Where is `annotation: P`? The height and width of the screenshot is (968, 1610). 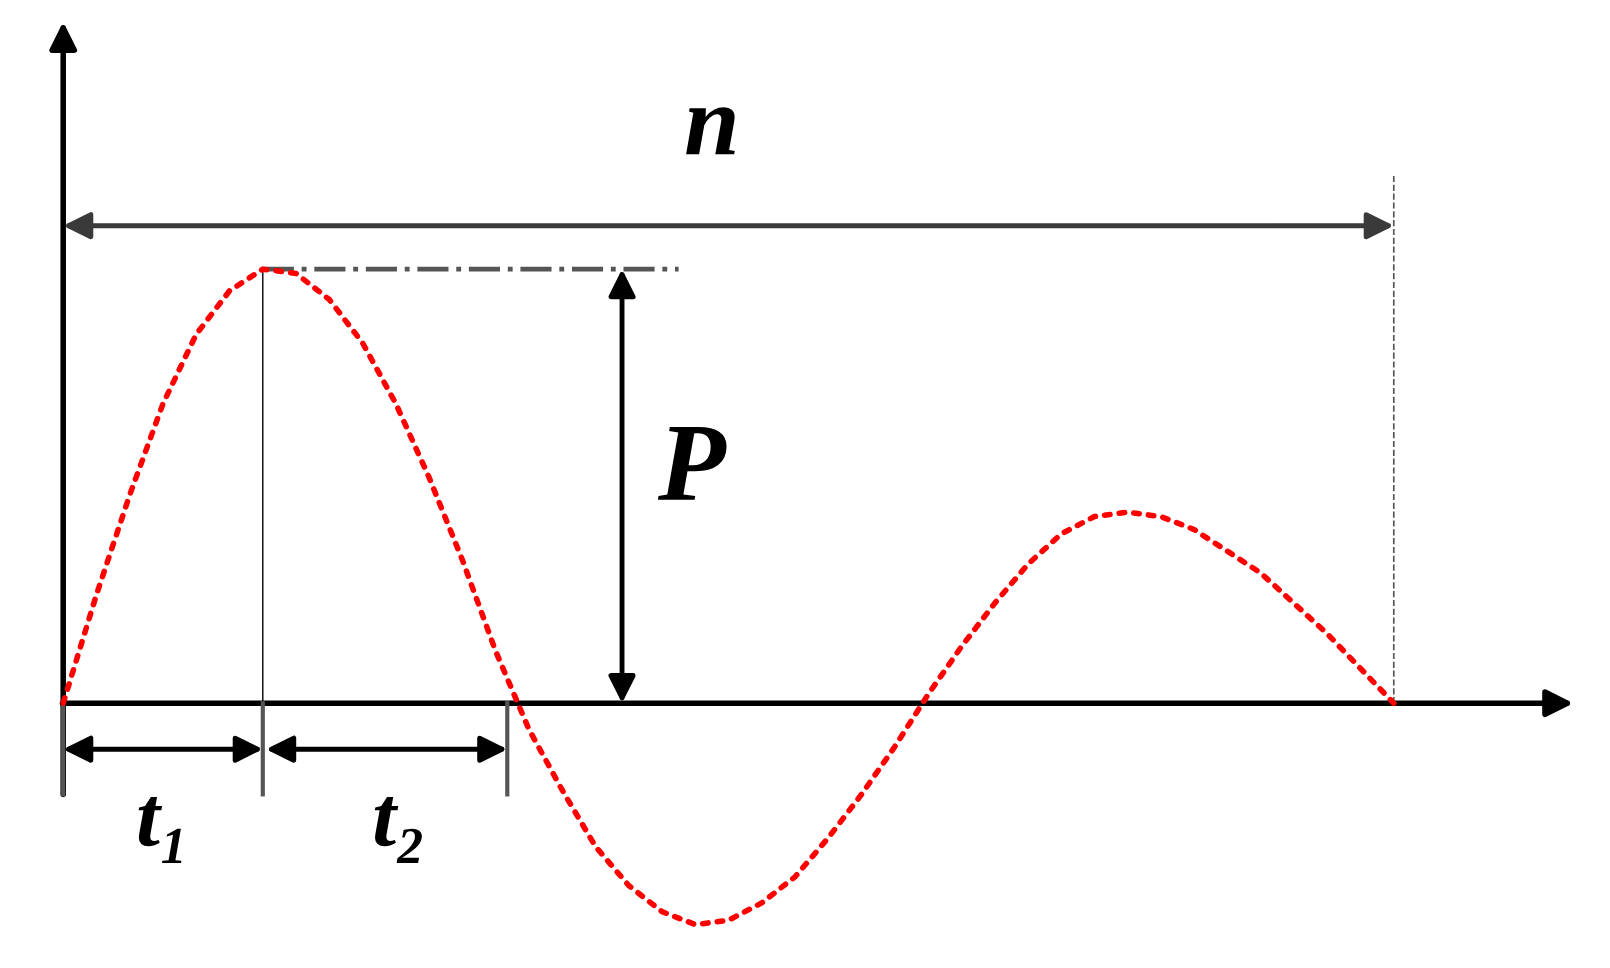
annotation: P is located at coordinates (692, 463).